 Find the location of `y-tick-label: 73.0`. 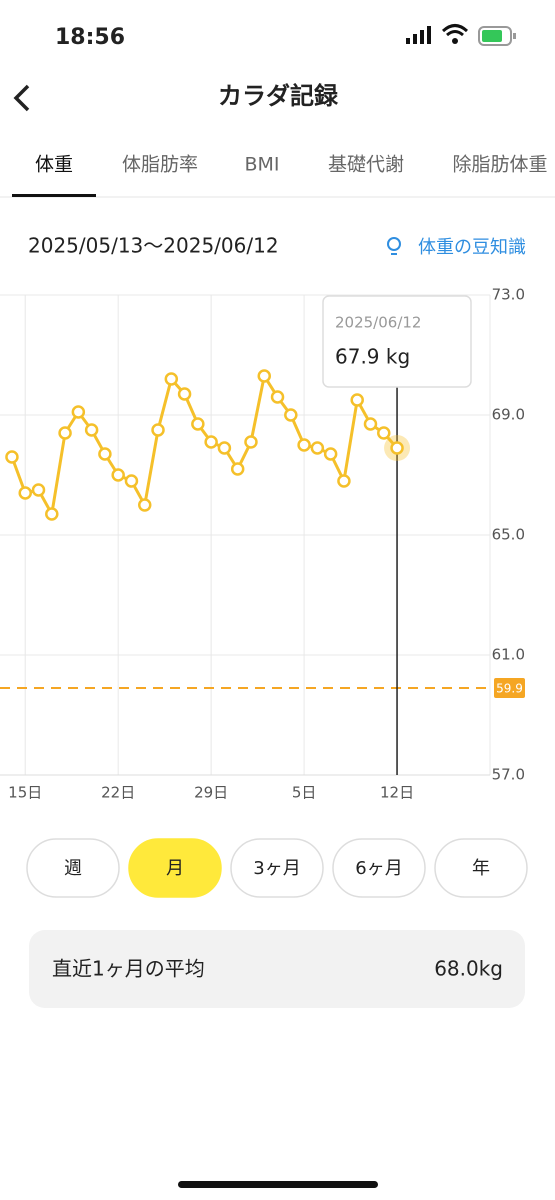

y-tick-label: 73.0 is located at coordinates (508, 295).